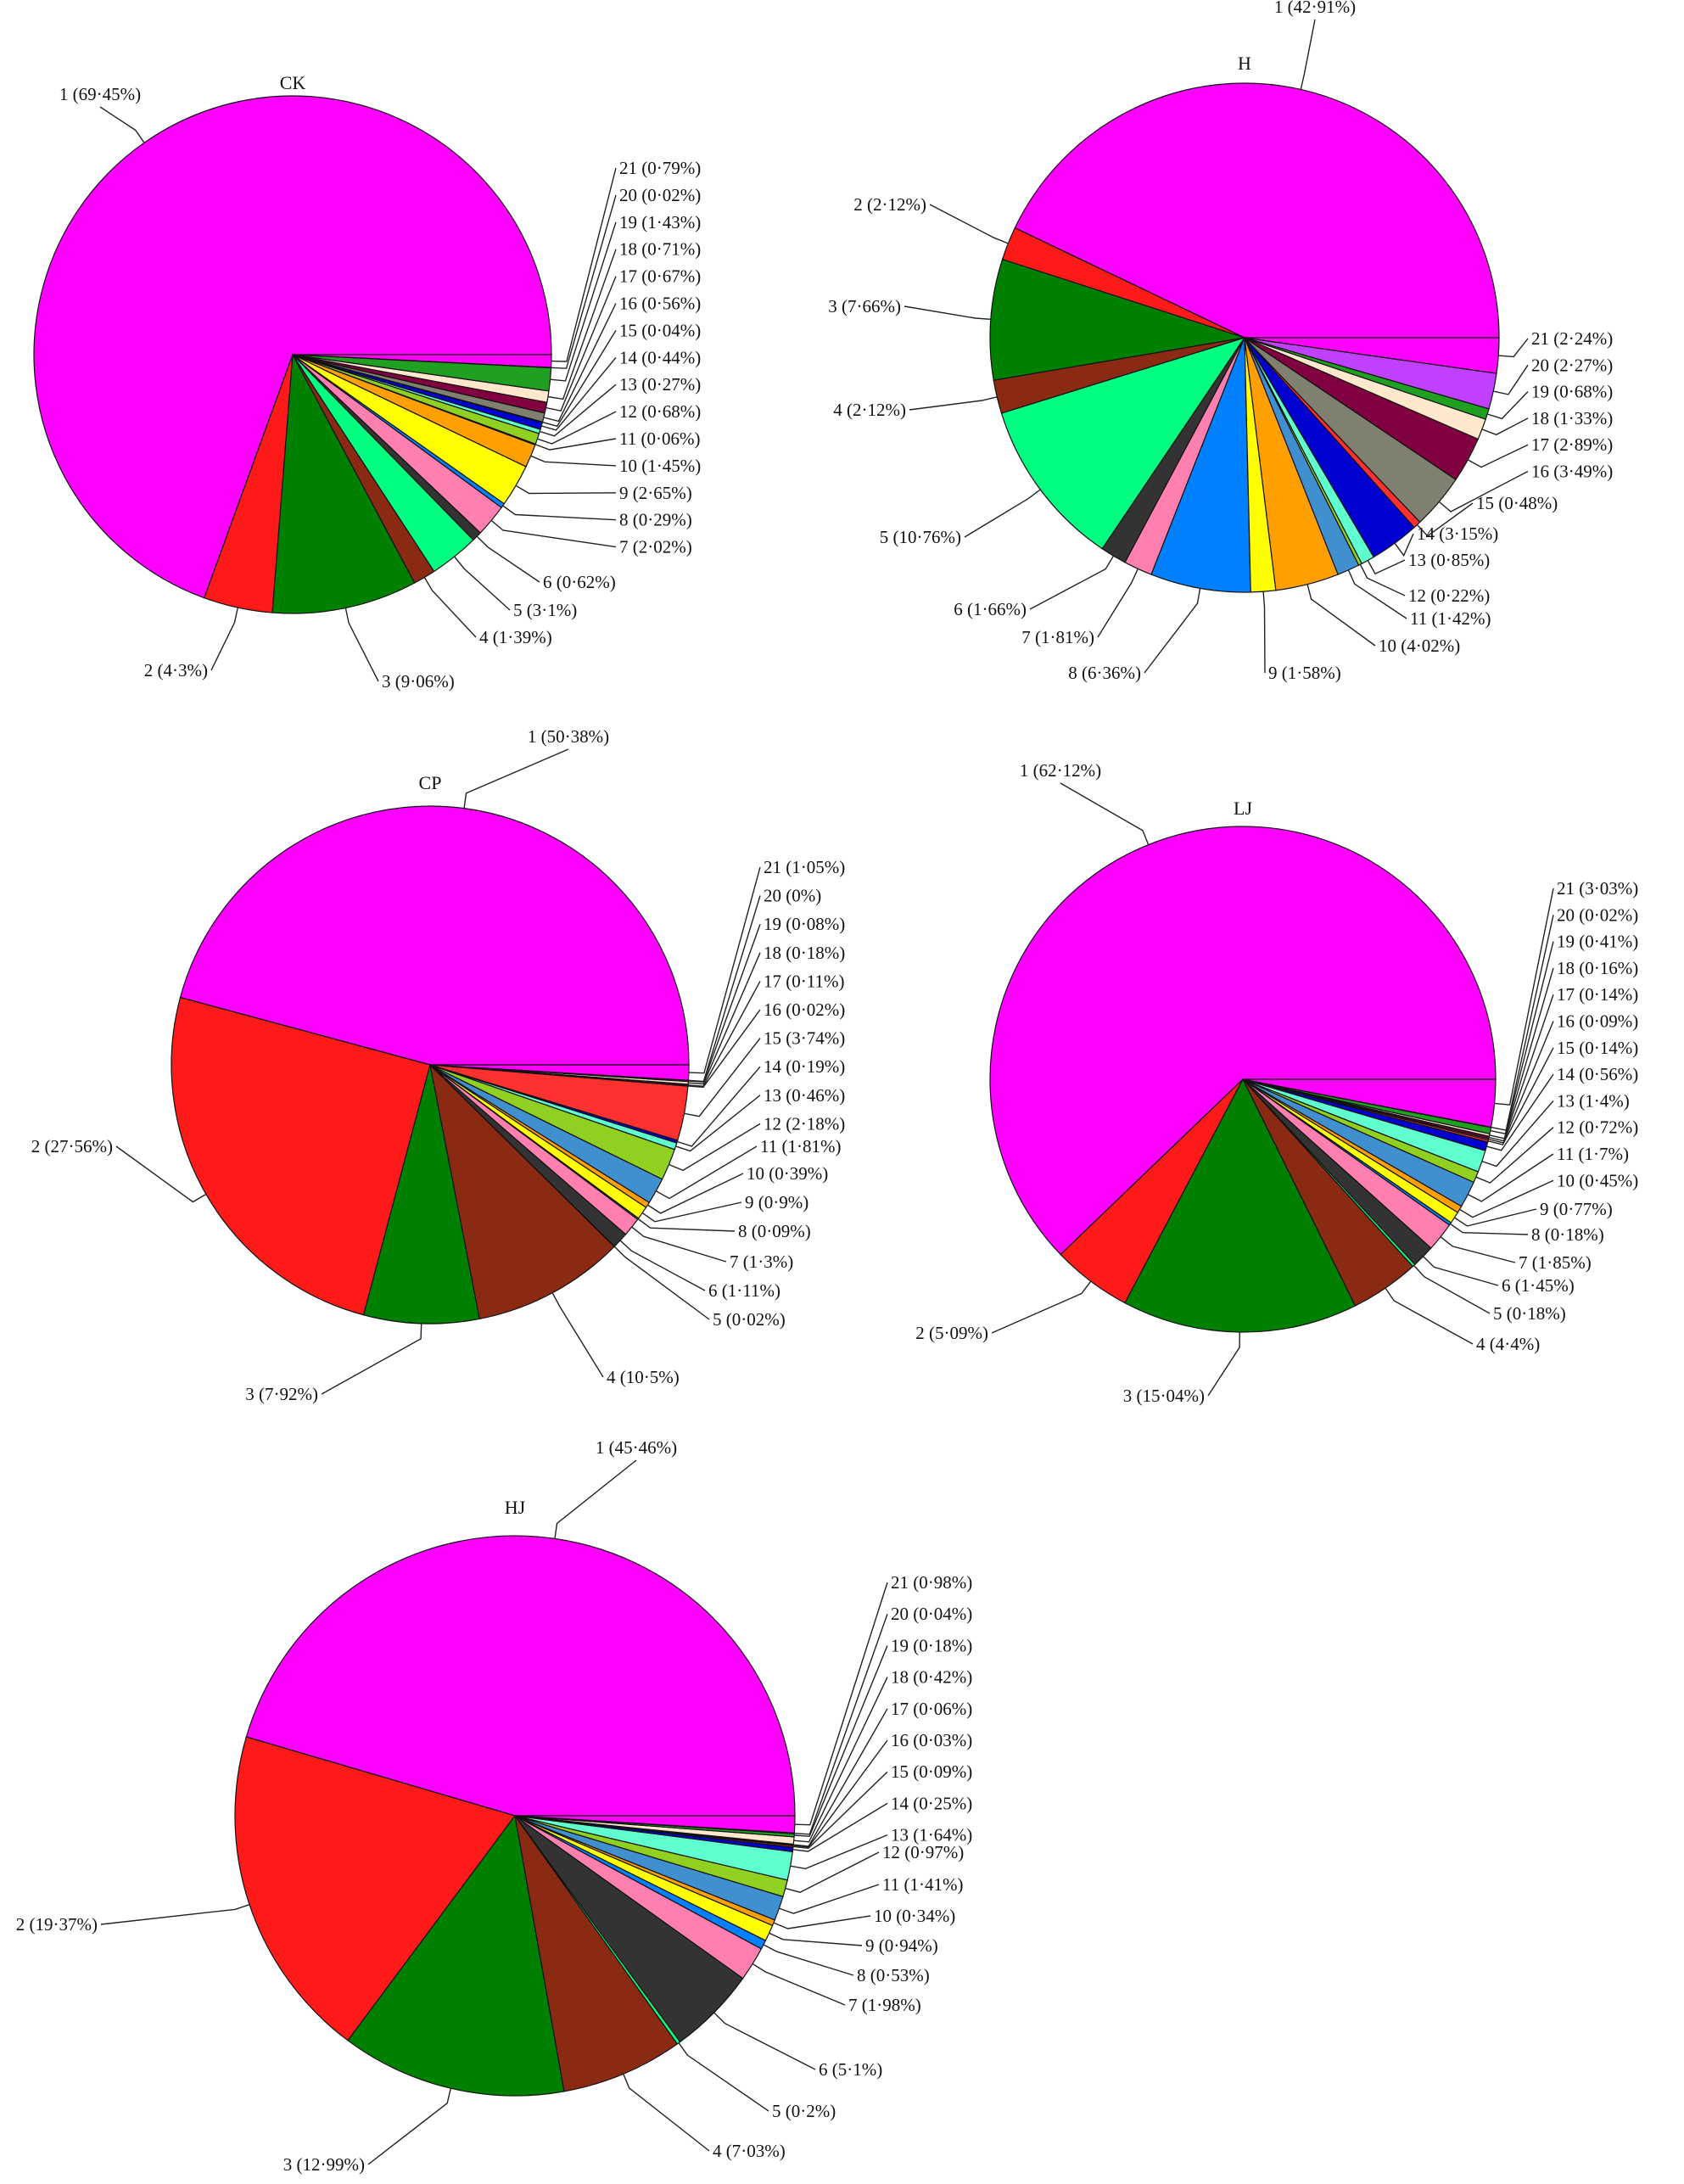 This screenshot has width=1684, height=2184. I want to click on slice-label: 16 (0·09%), so click(1597, 1021).